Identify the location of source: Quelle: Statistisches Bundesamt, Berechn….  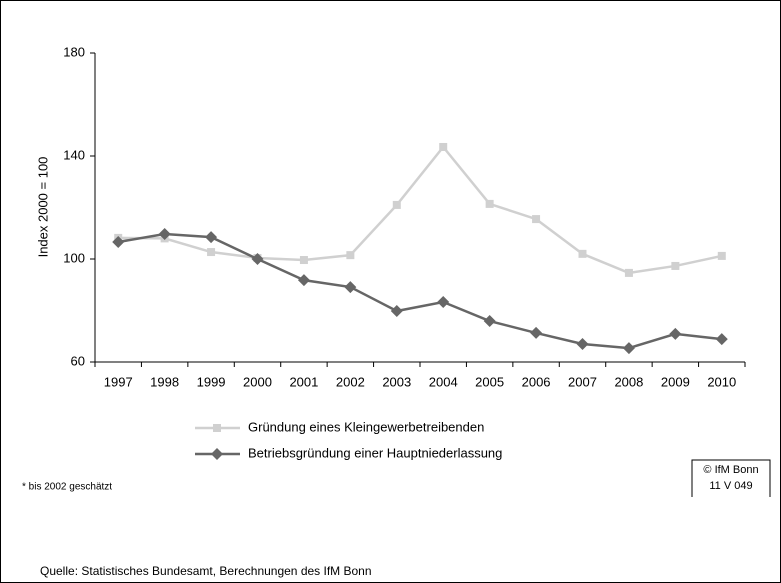
(206, 571).